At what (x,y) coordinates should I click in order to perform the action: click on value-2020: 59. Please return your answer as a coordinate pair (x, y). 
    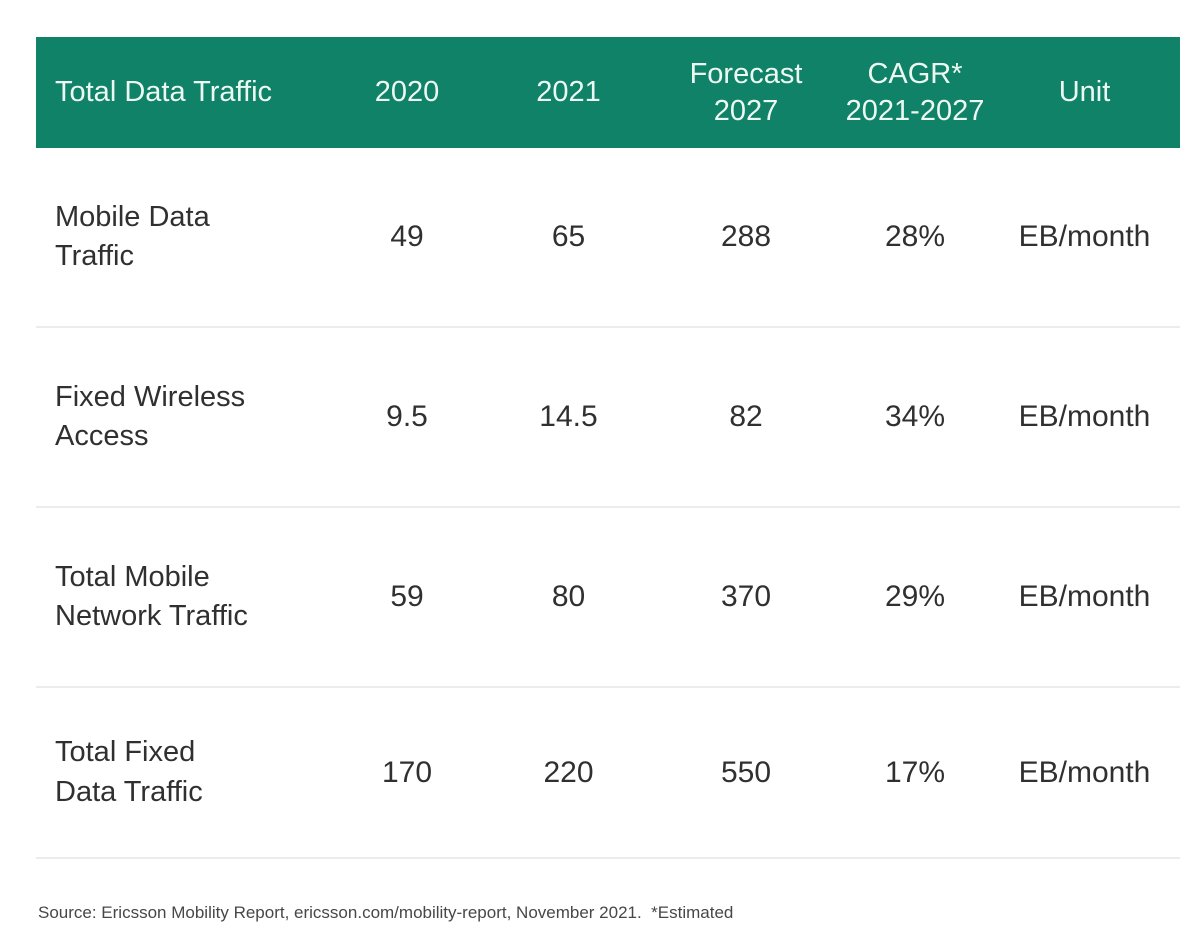
    Looking at the image, I should click on (407, 596).